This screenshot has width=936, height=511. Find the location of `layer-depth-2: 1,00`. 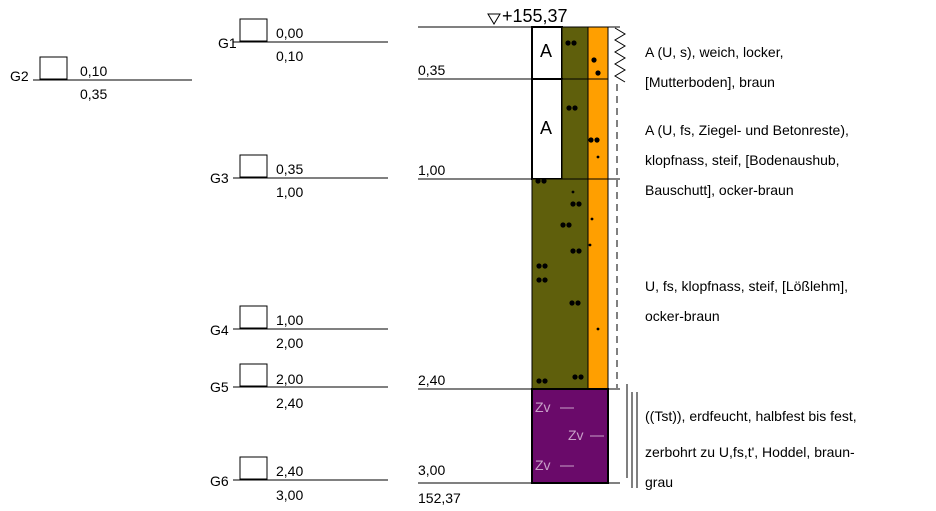

layer-depth-2: 1,00 is located at coordinates (431, 170).